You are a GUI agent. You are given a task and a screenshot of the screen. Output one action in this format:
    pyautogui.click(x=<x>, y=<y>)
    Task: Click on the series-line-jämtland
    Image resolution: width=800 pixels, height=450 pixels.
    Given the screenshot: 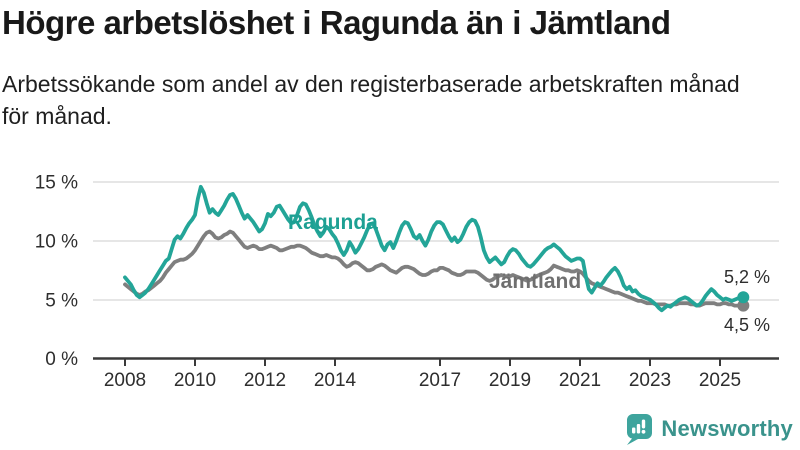 What is the action you would take?
    pyautogui.click(x=434, y=268)
    